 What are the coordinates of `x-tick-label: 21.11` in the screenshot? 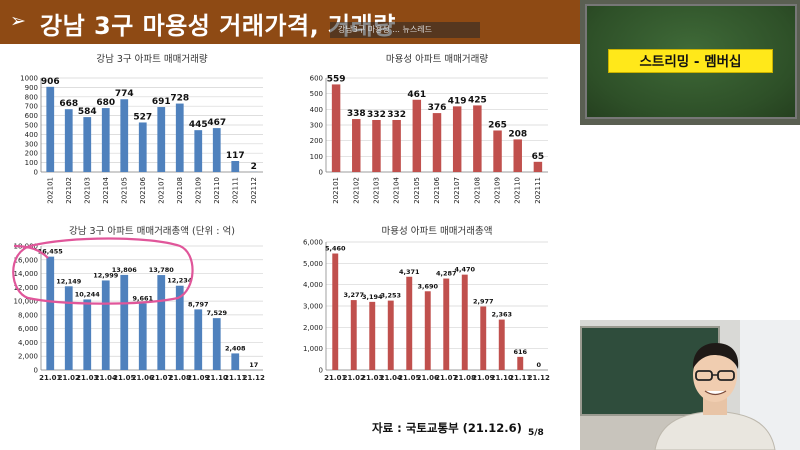 It's located at (235, 378).